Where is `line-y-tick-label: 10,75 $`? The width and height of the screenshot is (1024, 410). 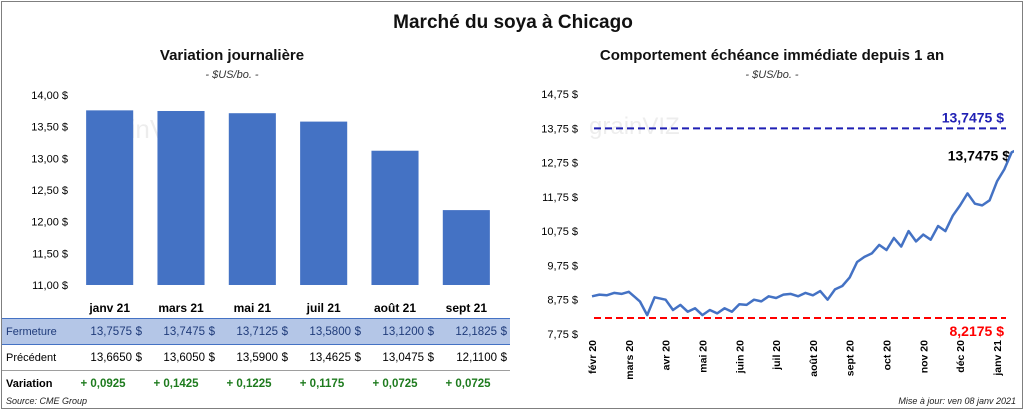
line-y-tick-label: 10,75 $ is located at coordinates (559, 232).